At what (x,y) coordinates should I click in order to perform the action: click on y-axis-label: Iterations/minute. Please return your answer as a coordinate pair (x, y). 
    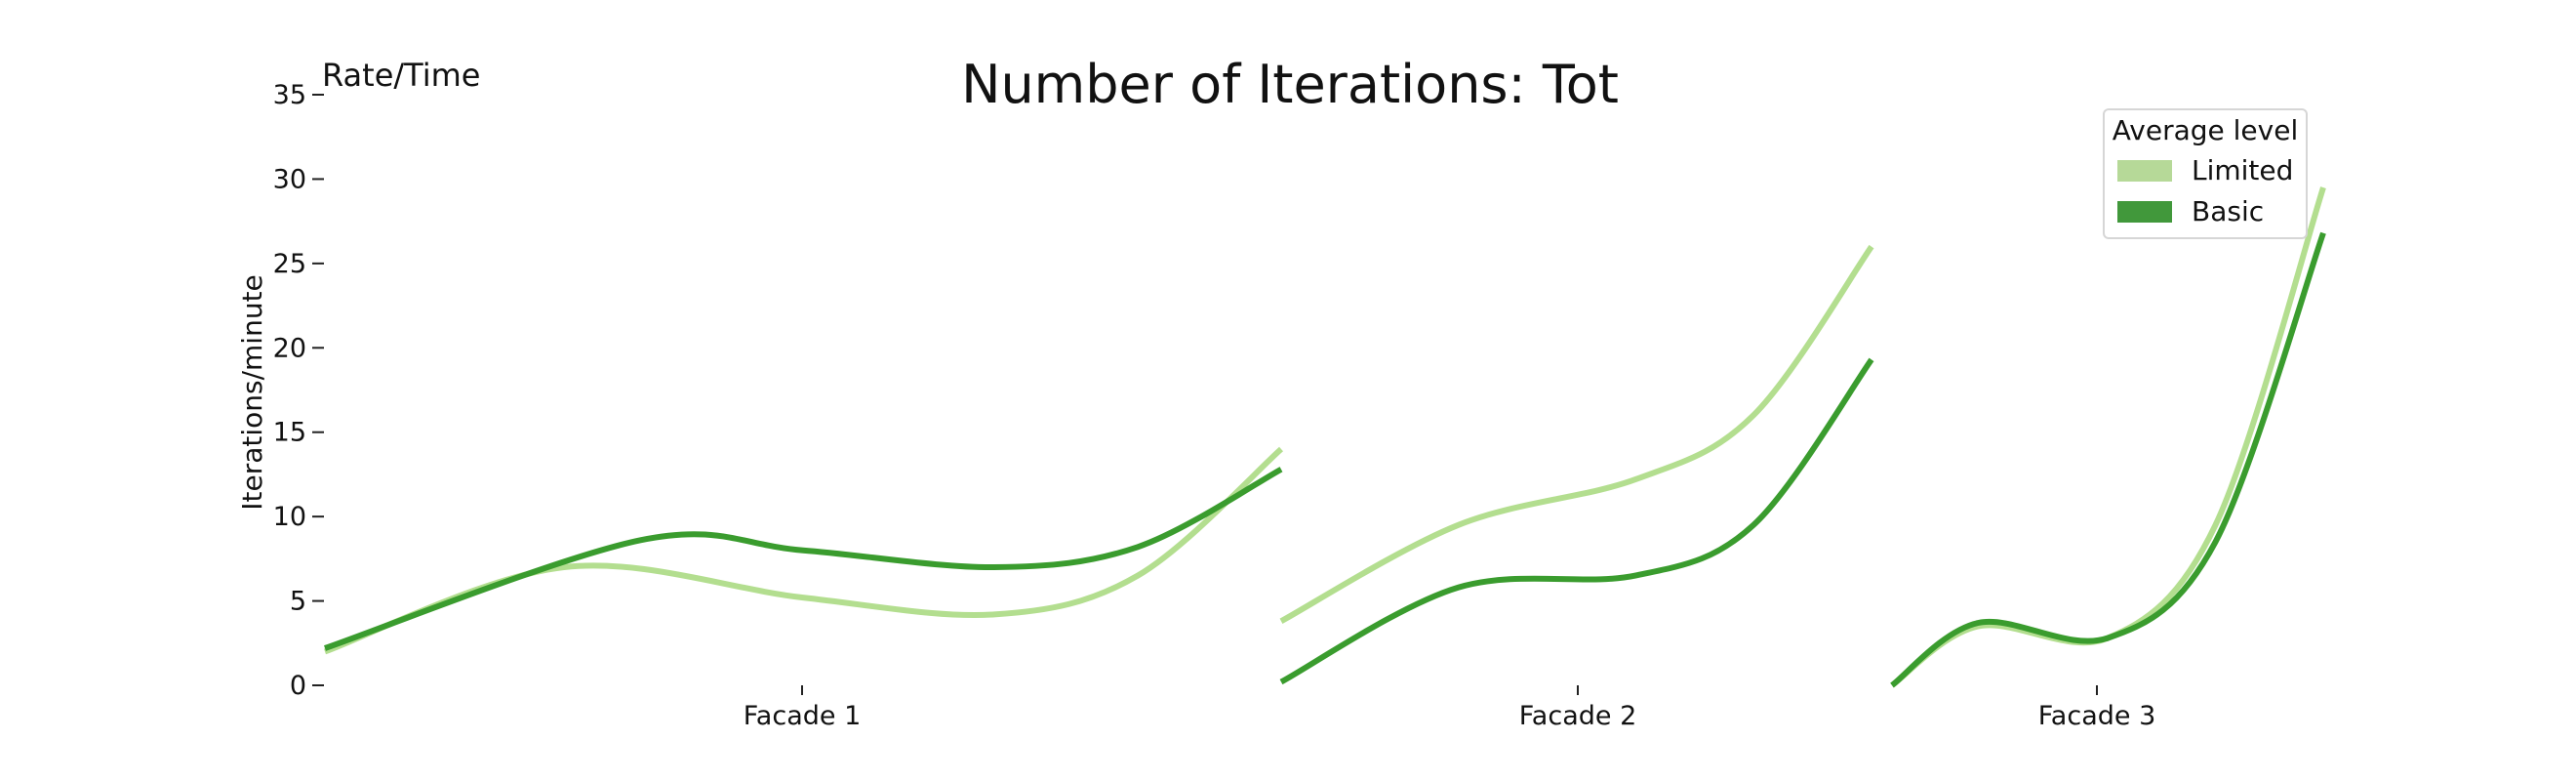
    Looking at the image, I should click on (252, 392).